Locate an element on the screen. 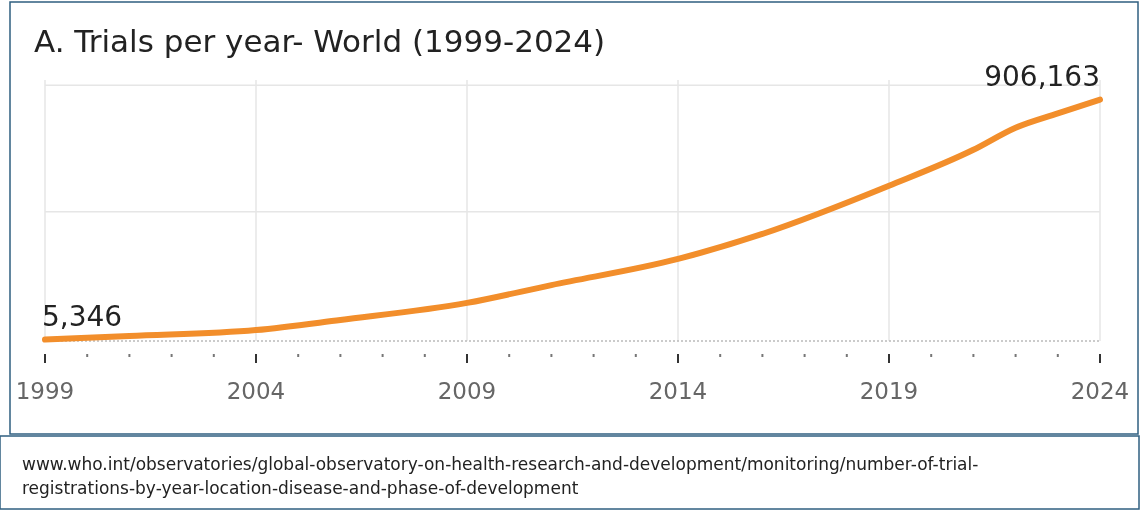  x-tick-label: 2019 is located at coordinates (889, 391).